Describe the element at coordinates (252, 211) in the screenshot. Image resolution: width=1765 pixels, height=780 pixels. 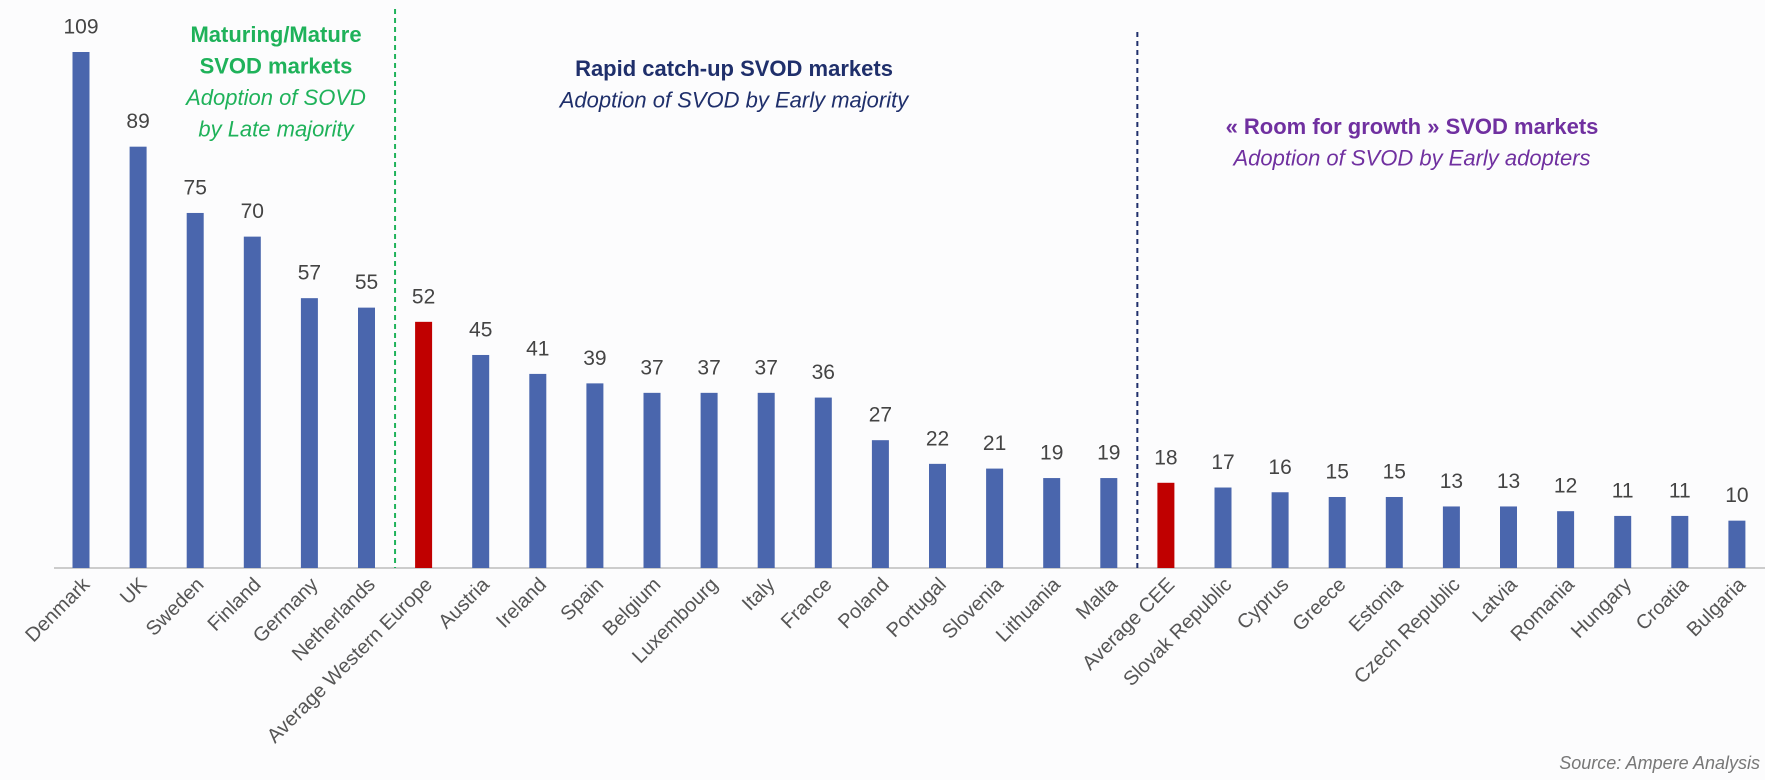
I see `value-label: 70` at that location.